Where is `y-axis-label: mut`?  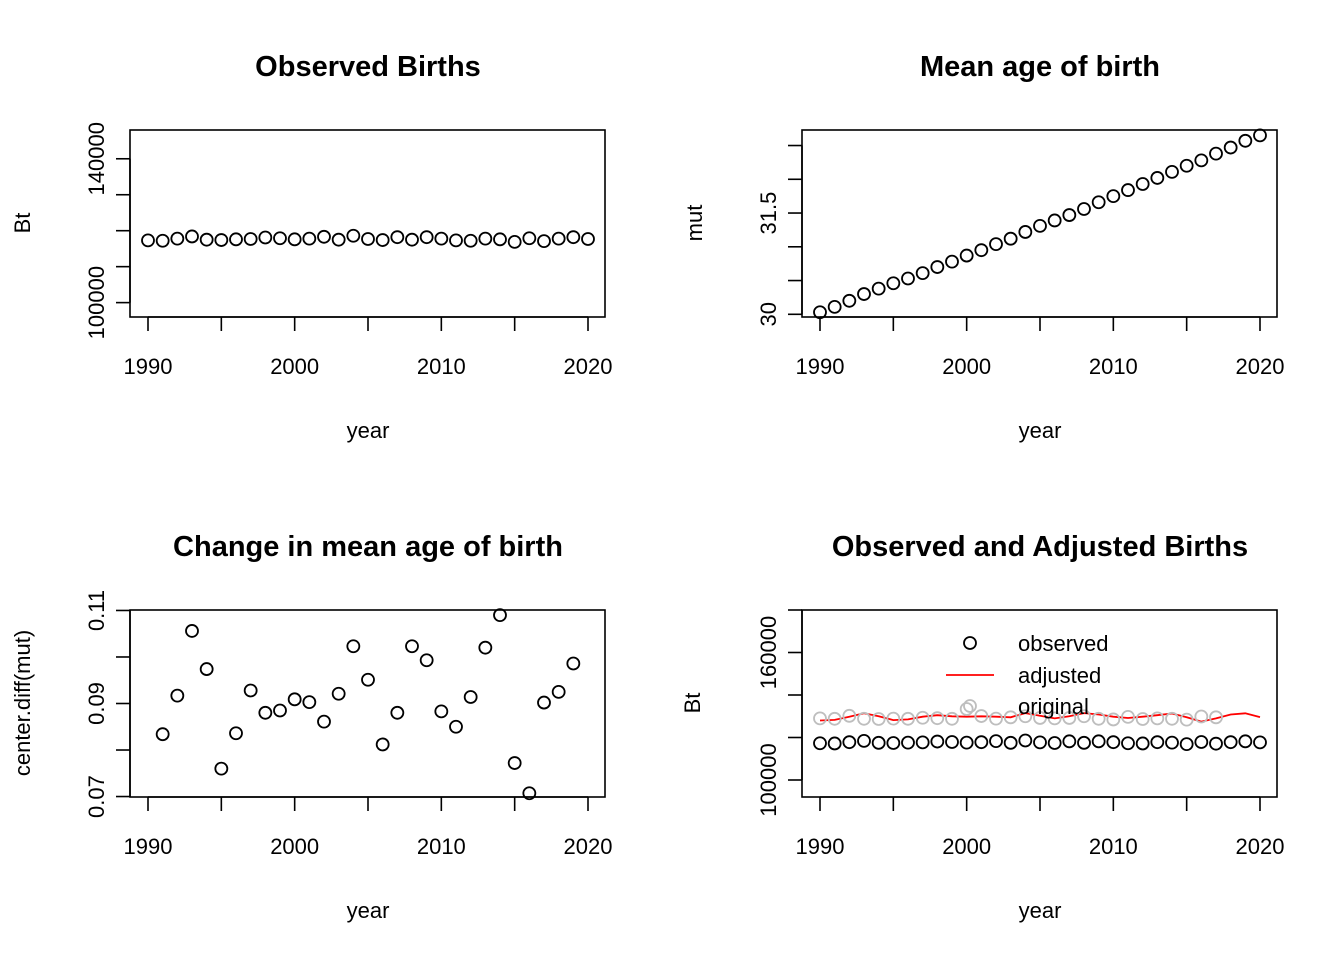 y-axis-label: mut is located at coordinates (694, 223).